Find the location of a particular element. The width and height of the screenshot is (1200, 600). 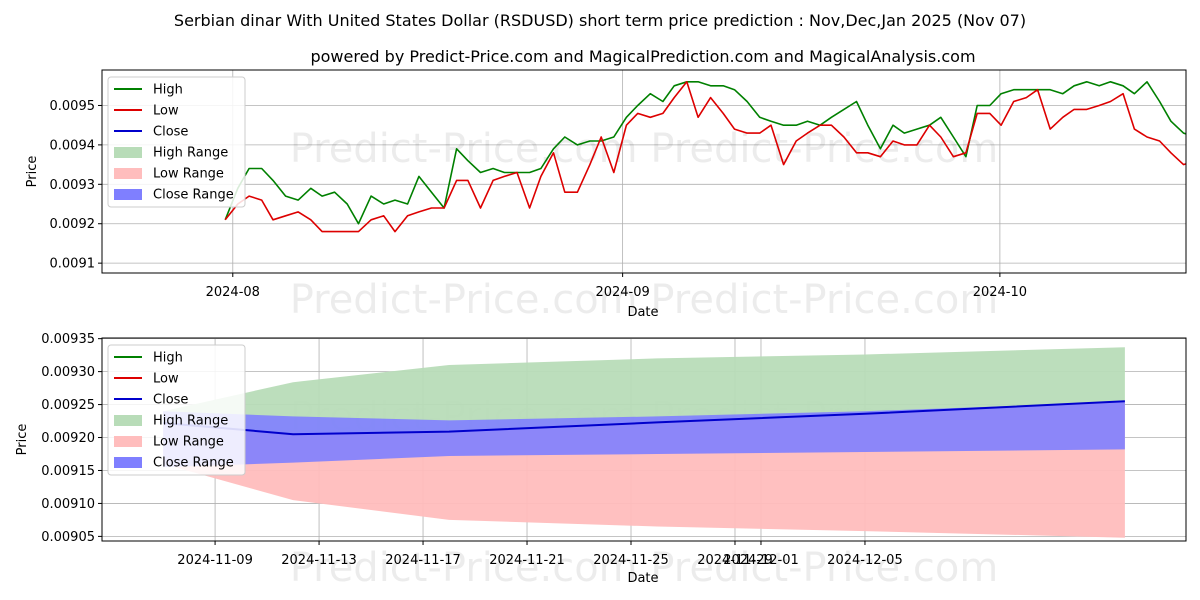

y-tick-label: 0.00920 is located at coordinates (68, 438).